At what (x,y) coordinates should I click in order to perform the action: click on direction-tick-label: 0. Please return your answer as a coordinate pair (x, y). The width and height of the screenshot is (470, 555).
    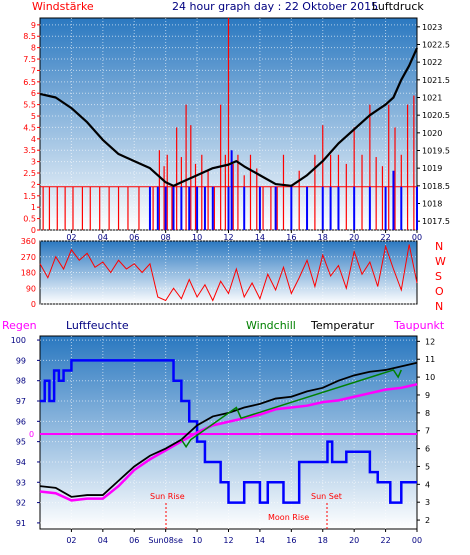
    Looking at the image, I should click on (33, 304).